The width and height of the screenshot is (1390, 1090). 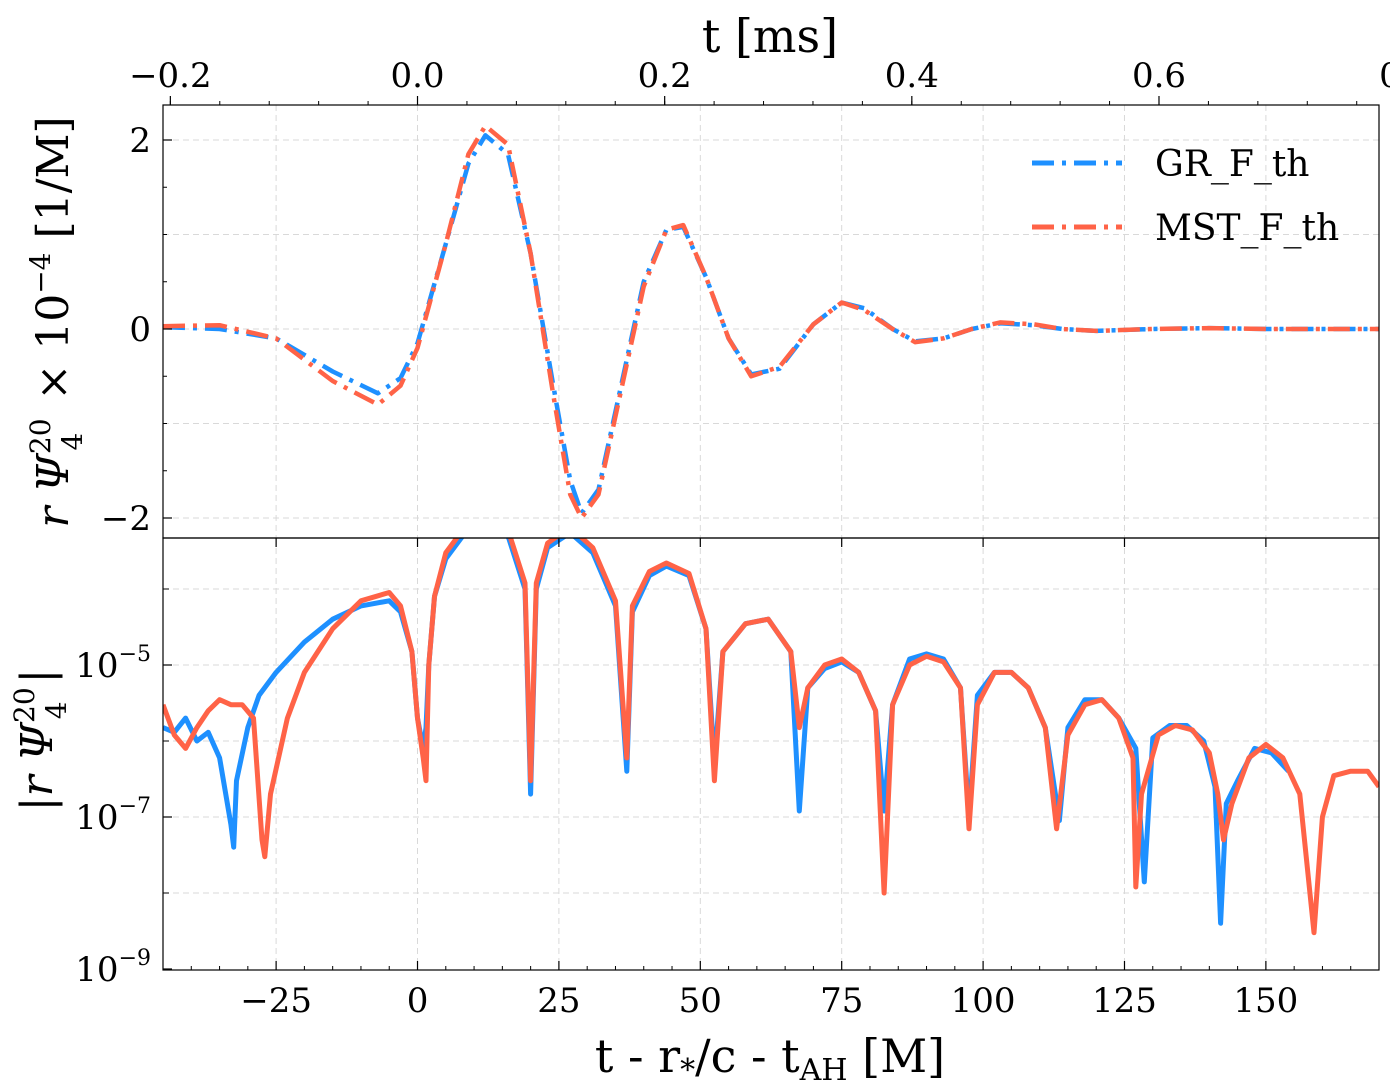 I want to click on lower-y-tick-label: 10⁻⁷, so click(x=113, y=816).